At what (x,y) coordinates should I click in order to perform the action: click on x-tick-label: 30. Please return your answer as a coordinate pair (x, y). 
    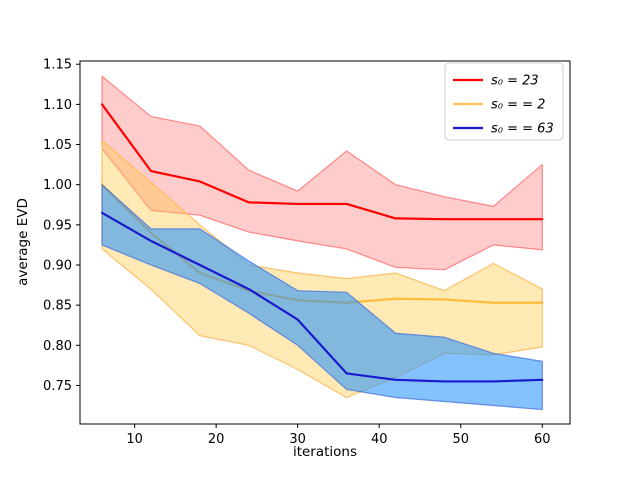
    Looking at the image, I should click on (297, 439).